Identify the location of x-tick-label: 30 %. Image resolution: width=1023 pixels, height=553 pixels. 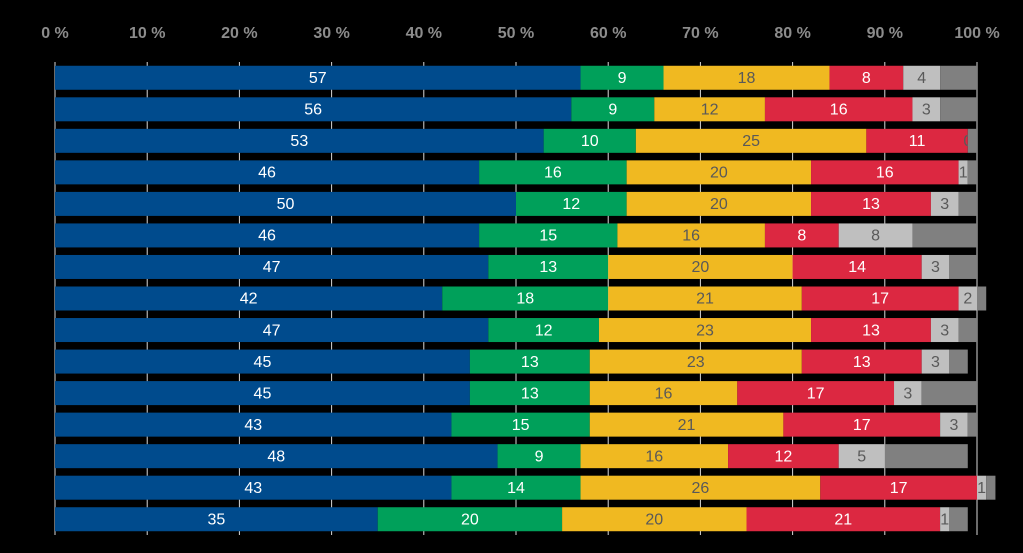
(331, 33).